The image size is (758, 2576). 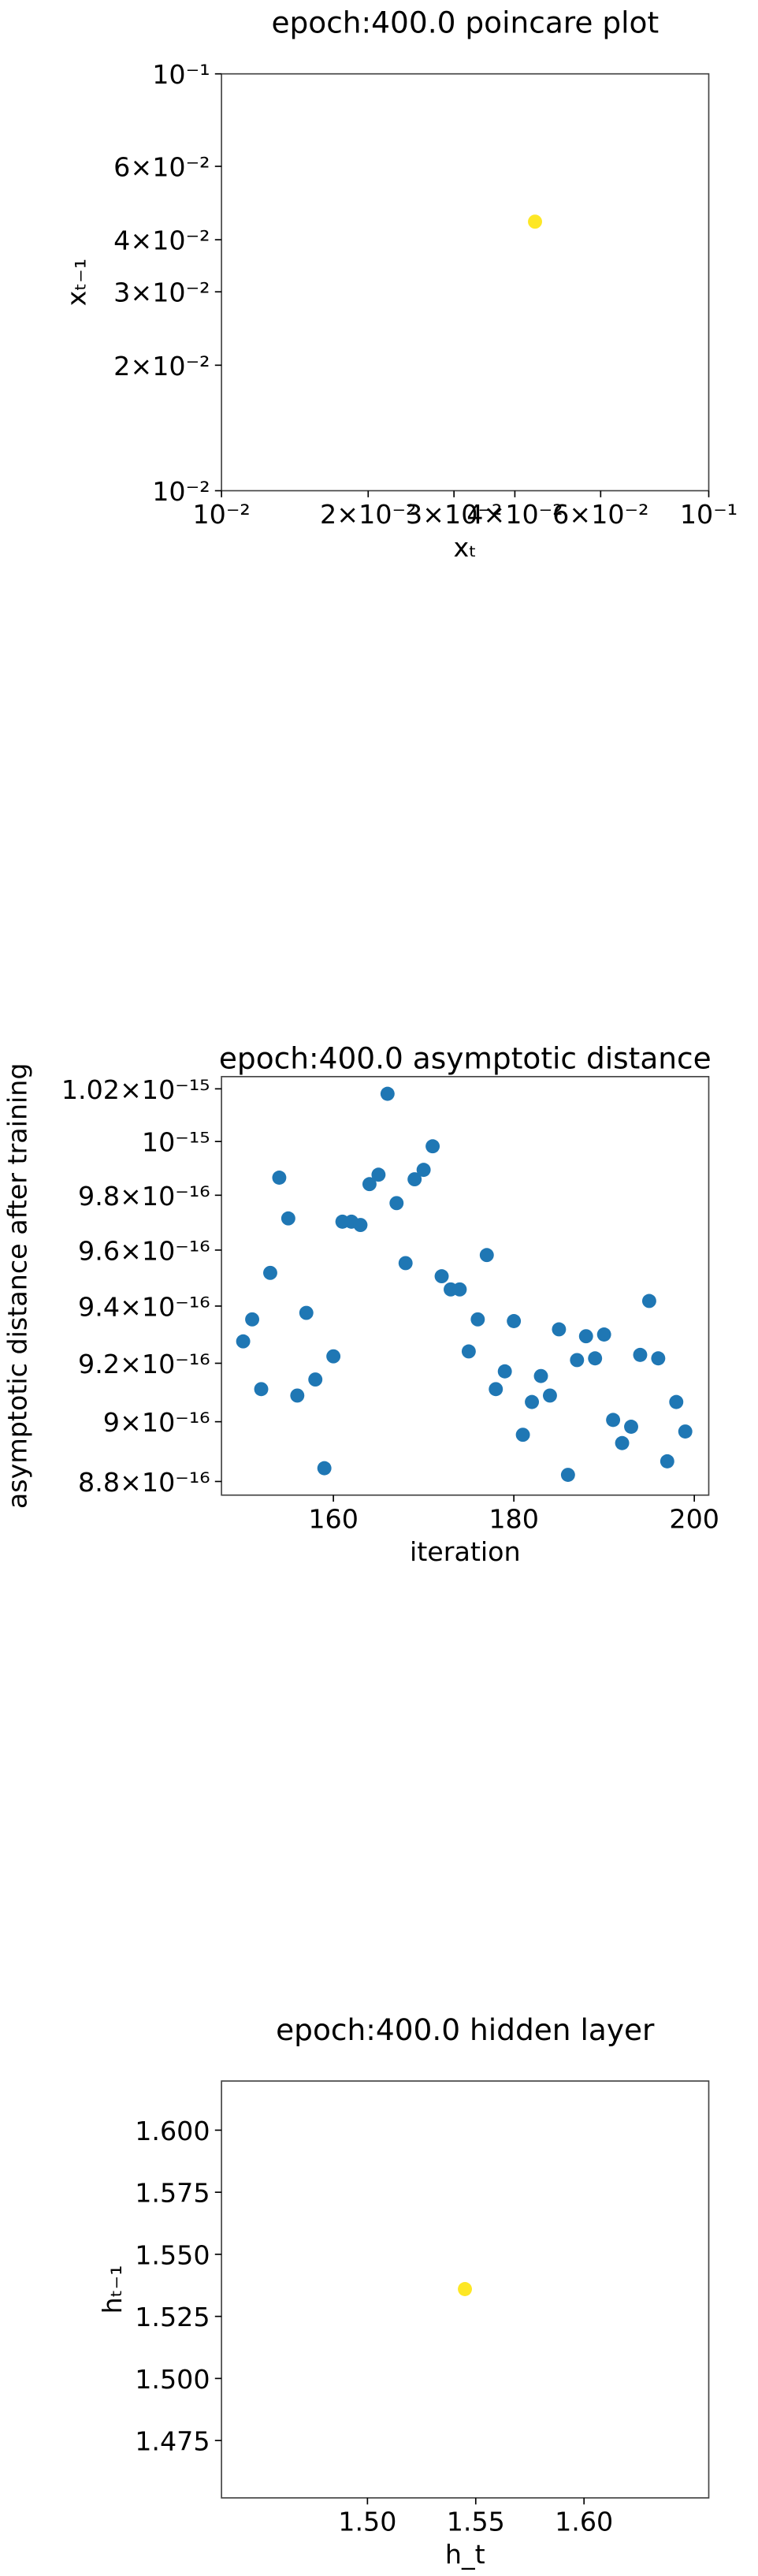 What do you see at coordinates (709, 514) in the screenshot?
I see `x-tick-label: 10⁻¹` at bounding box center [709, 514].